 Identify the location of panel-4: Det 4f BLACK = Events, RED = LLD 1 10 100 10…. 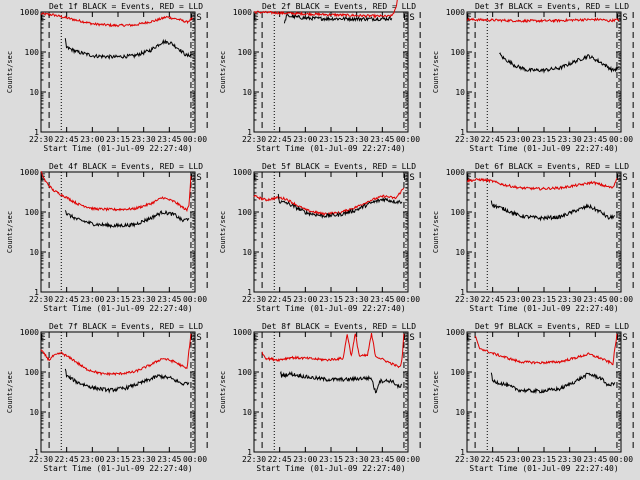
(107, 237).